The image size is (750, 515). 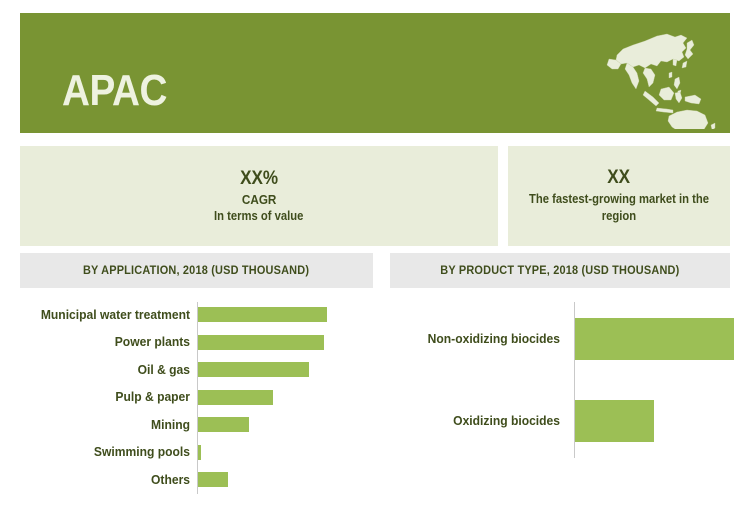 I want to click on bar-label: Non-oxidizing biocides, so click(x=493, y=338).